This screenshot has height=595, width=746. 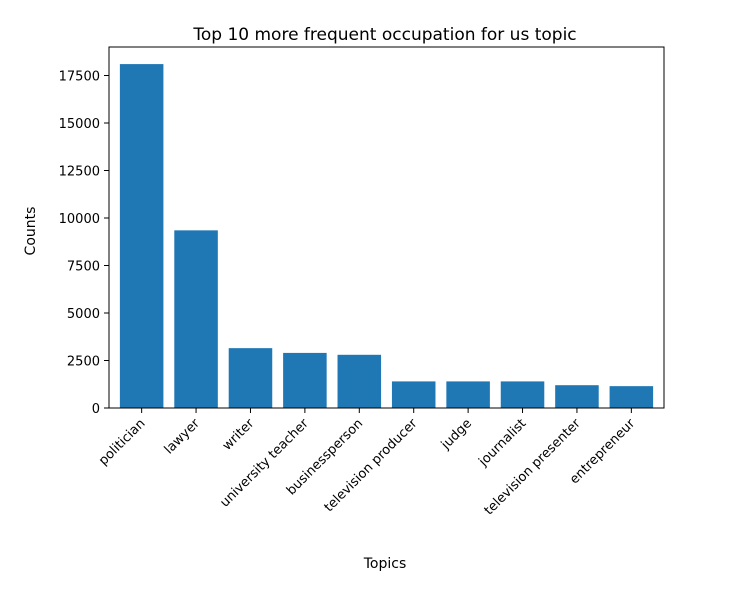 What do you see at coordinates (83, 267) in the screenshot?
I see `y-tick-label: 7500` at bounding box center [83, 267].